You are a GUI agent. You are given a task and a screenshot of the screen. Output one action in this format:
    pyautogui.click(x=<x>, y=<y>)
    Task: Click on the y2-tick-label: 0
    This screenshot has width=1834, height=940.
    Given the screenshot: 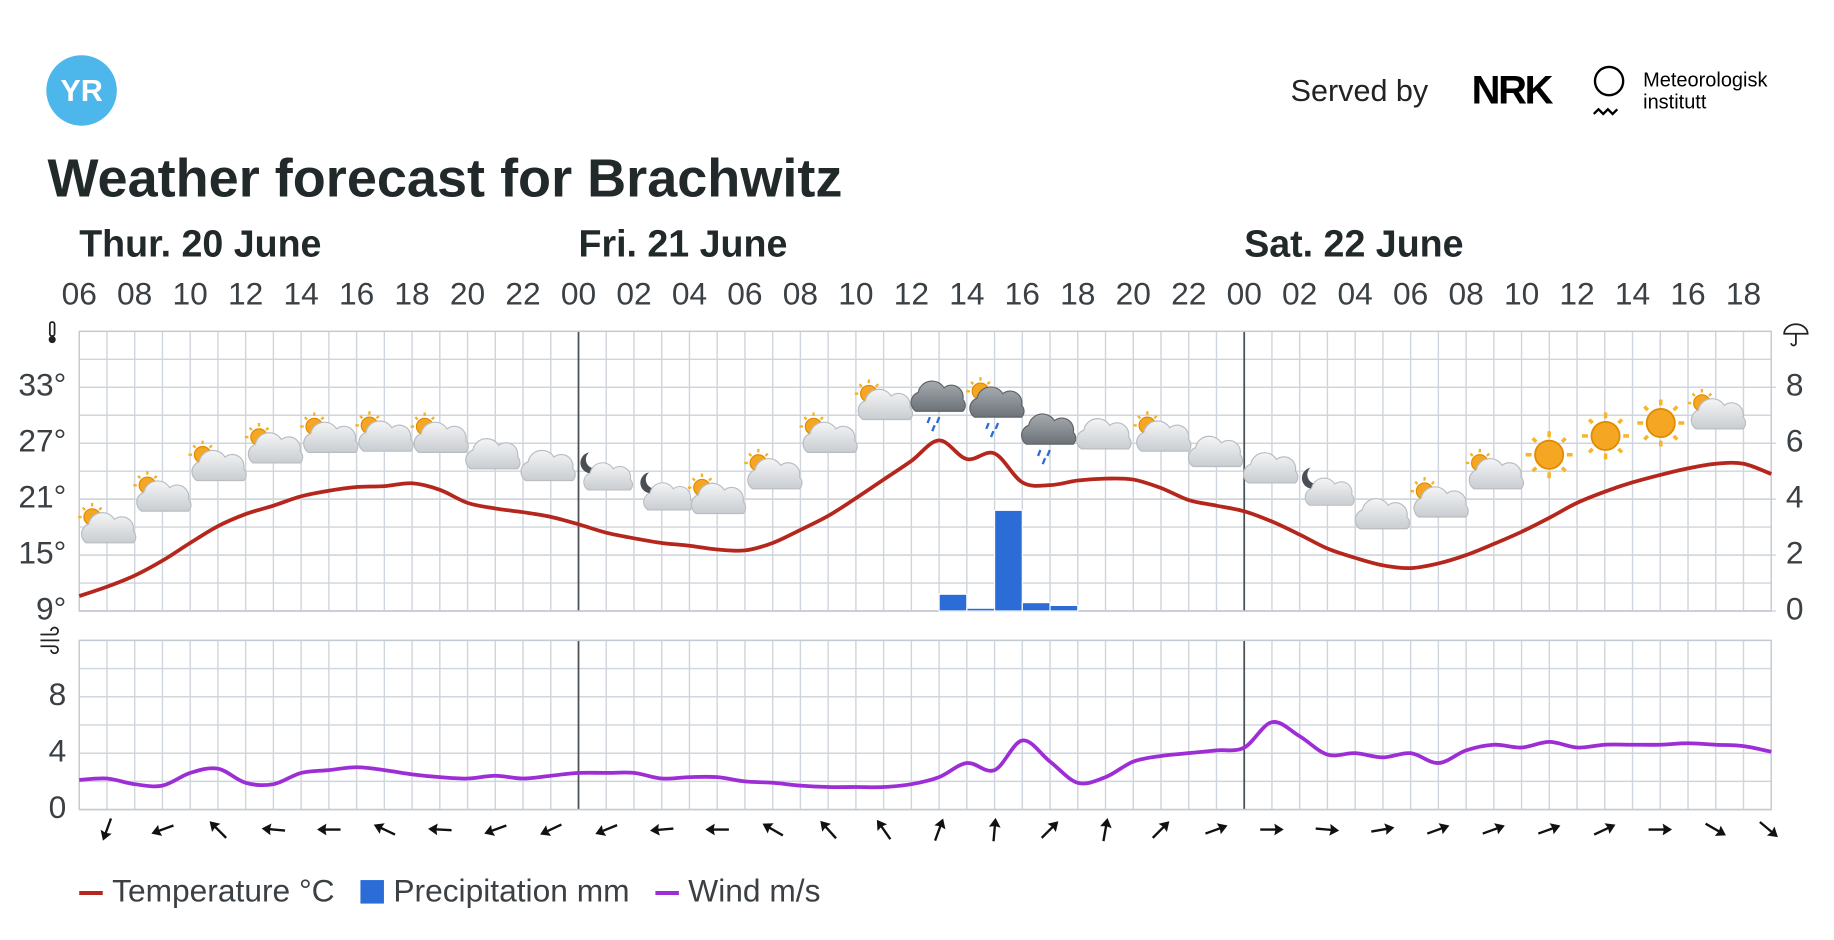 What is the action you would take?
    pyautogui.click(x=1795, y=608)
    